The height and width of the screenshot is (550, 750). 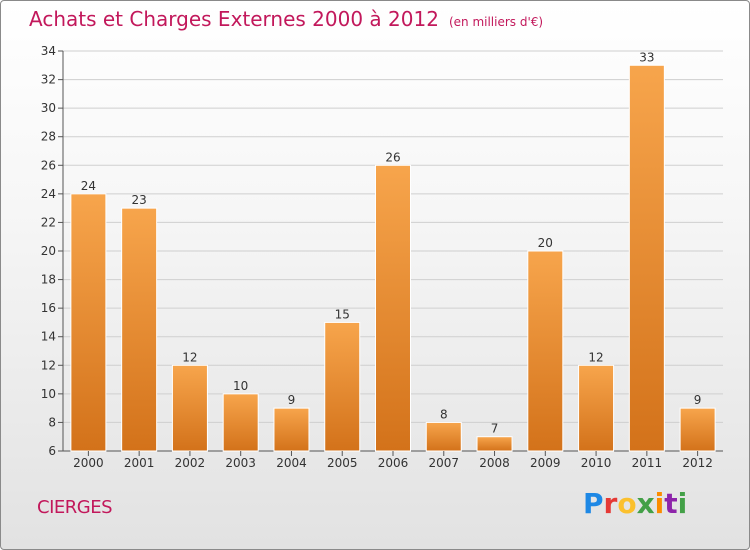 What do you see at coordinates (48, 308) in the screenshot?
I see `y-tick-label: 16` at bounding box center [48, 308].